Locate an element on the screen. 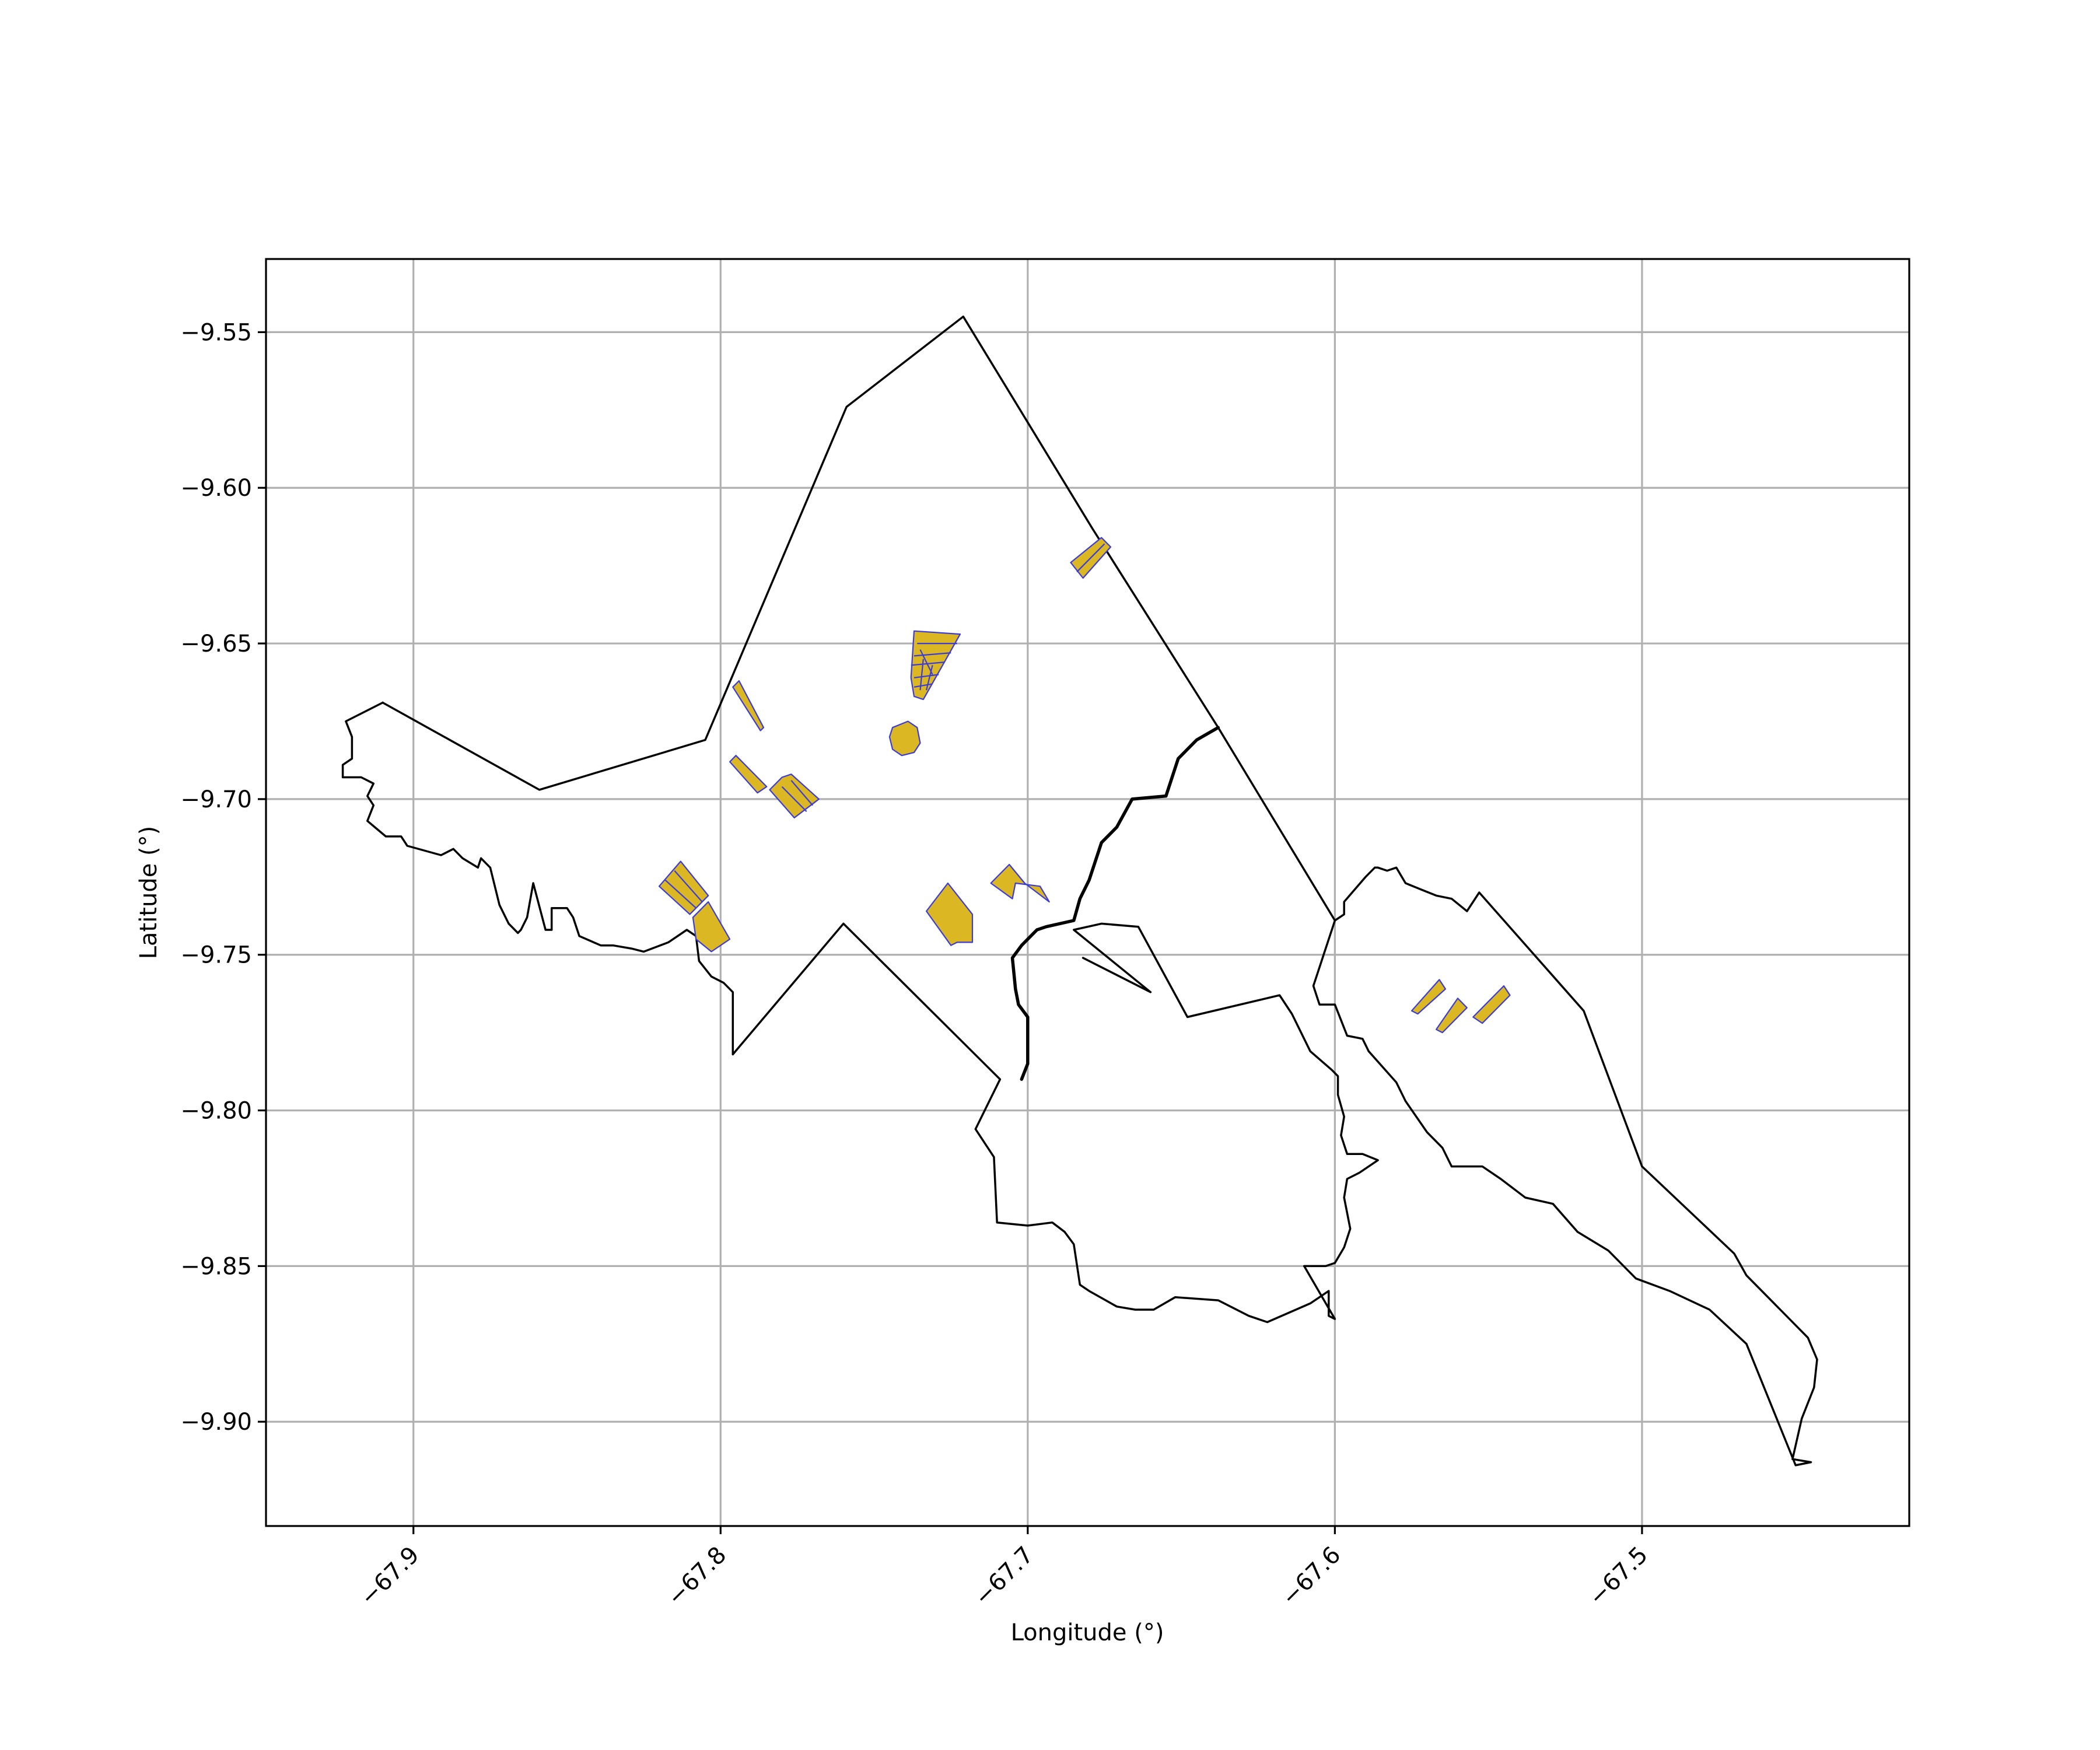 This screenshot has width=2100, height=1750. parcel-west-diag is located at coordinates (748, 774).